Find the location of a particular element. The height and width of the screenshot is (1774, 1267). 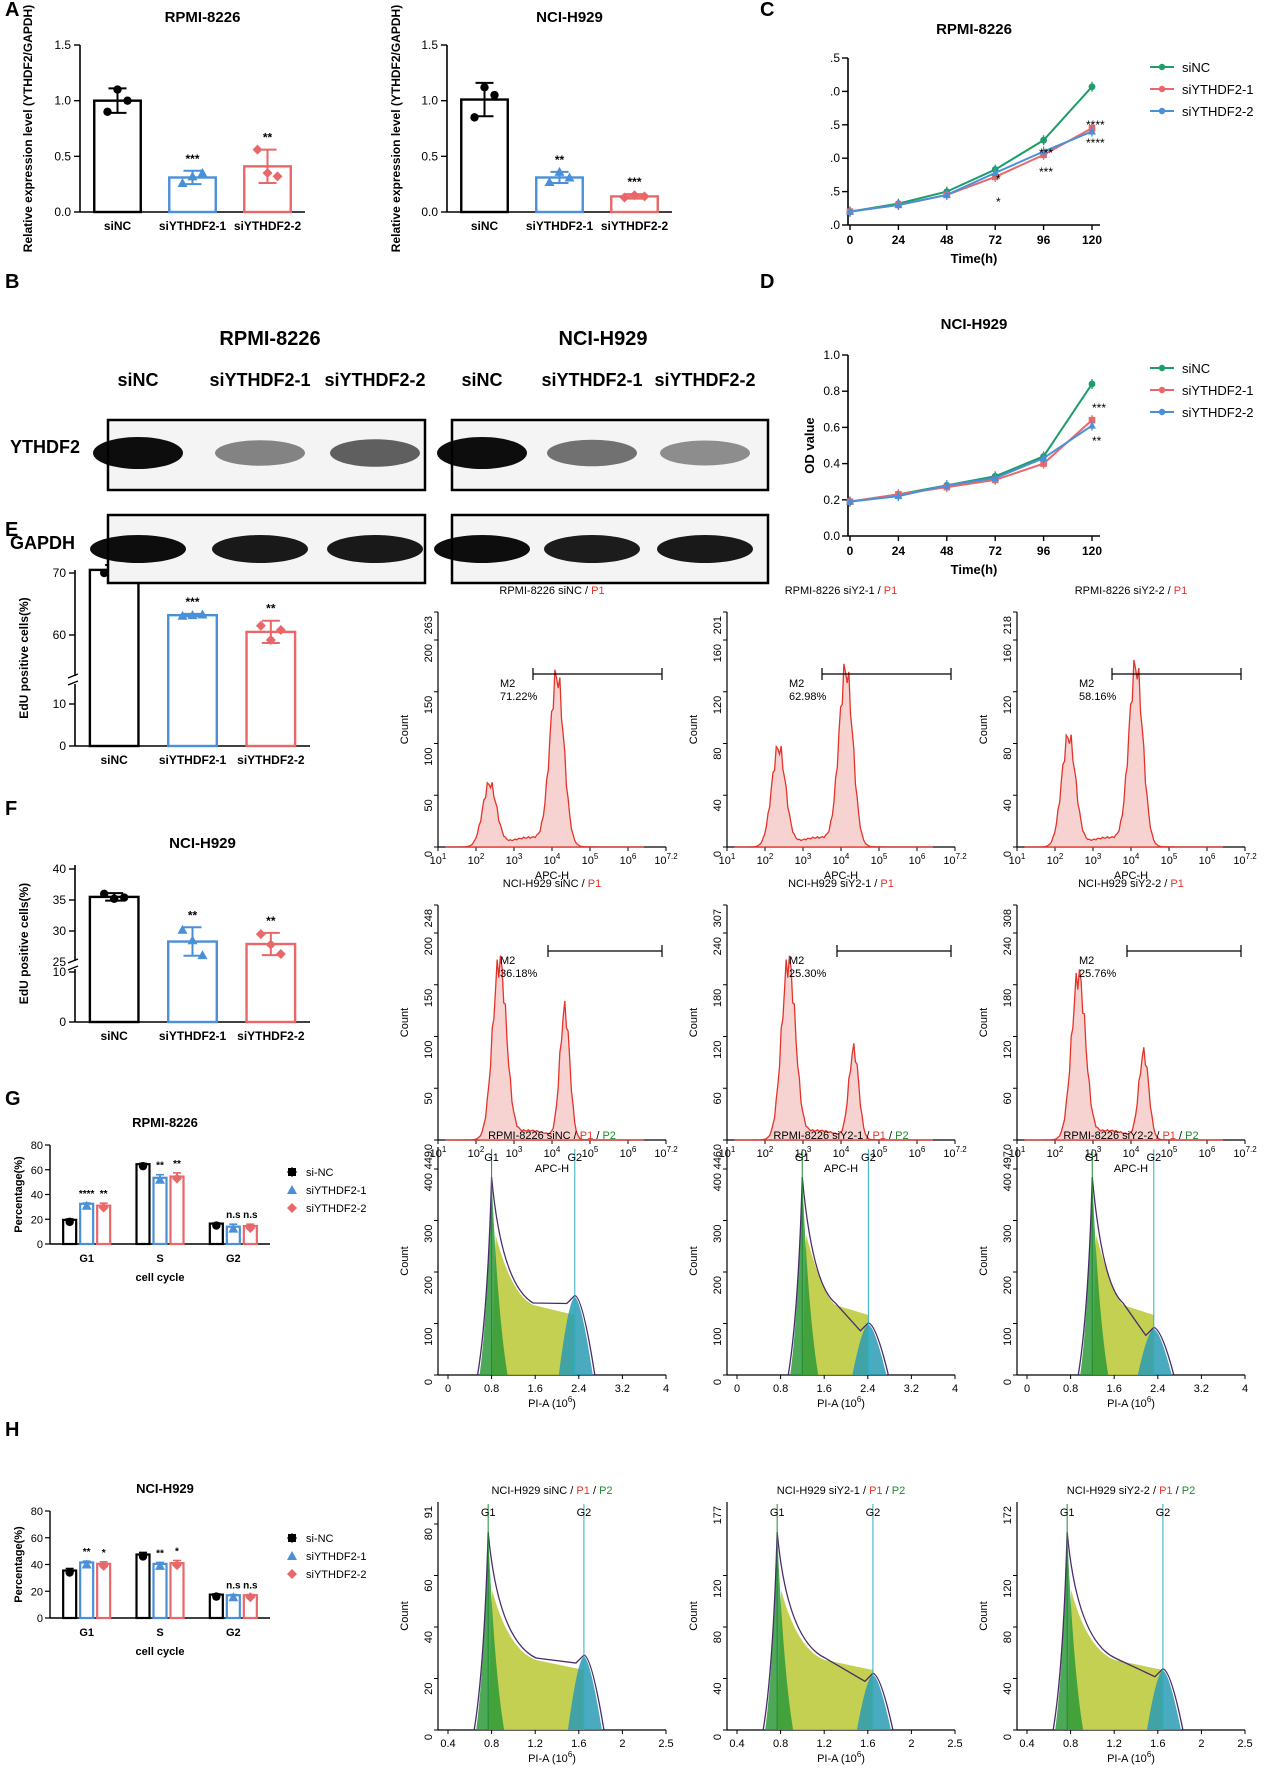

x-tick-label: 10¹ is located at coordinates (438, 1152).